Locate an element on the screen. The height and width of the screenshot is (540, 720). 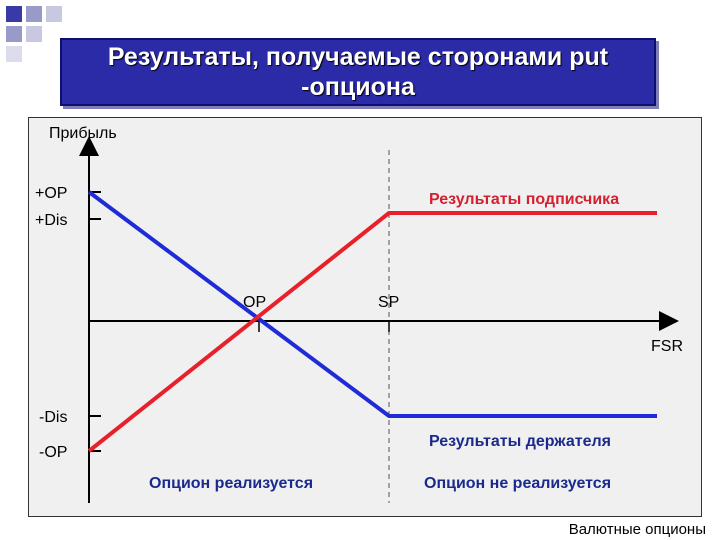
holder-results-label: Результаты держателя is located at coordinates (520, 441).